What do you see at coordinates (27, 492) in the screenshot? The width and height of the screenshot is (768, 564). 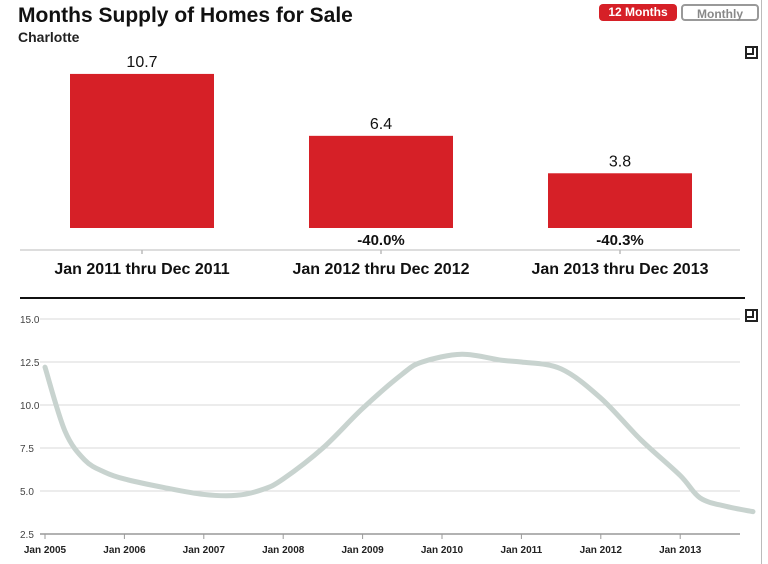 I see `y-tick-label: 5.0` at bounding box center [27, 492].